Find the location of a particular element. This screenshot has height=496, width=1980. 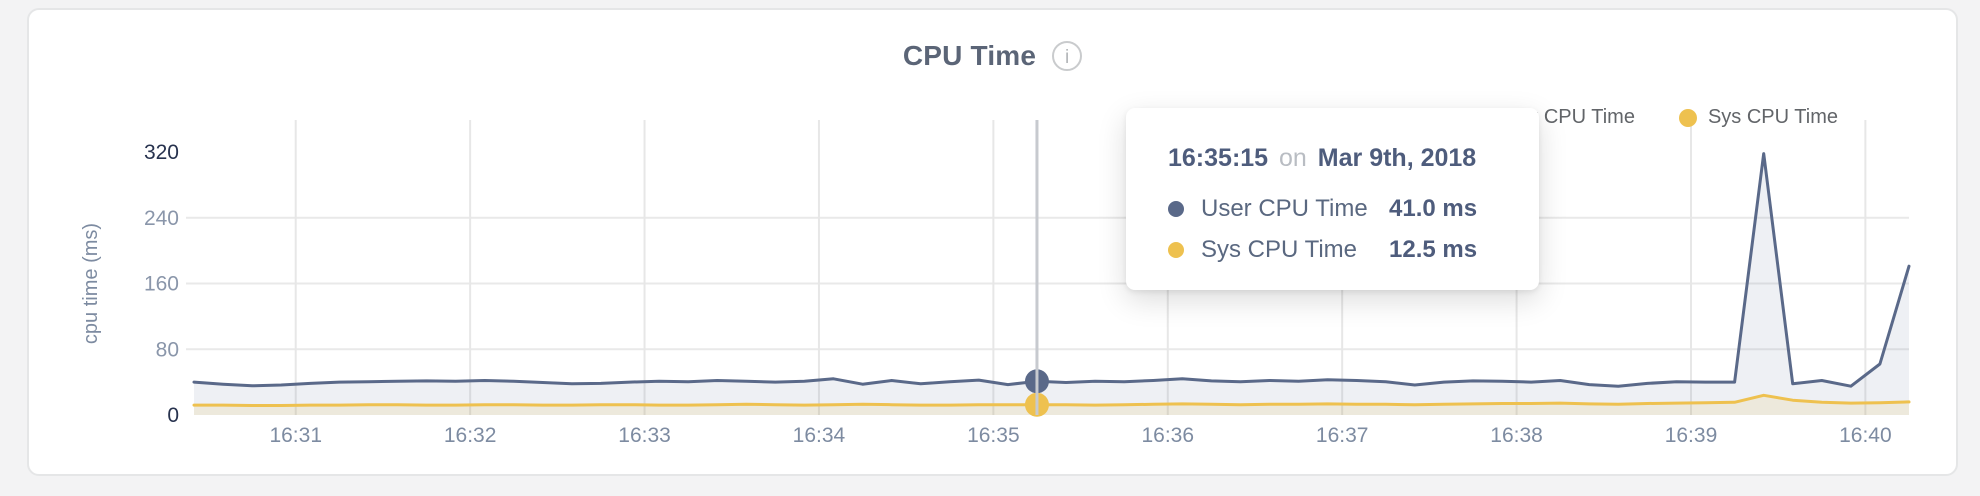

x-tick-label: 16:31 is located at coordinates (295, 435).